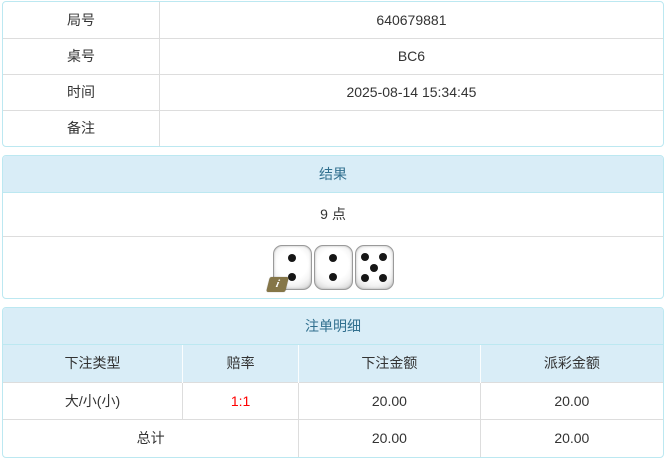 The image size is (666, 467). I want to click on remark-value, so click(410, 127).